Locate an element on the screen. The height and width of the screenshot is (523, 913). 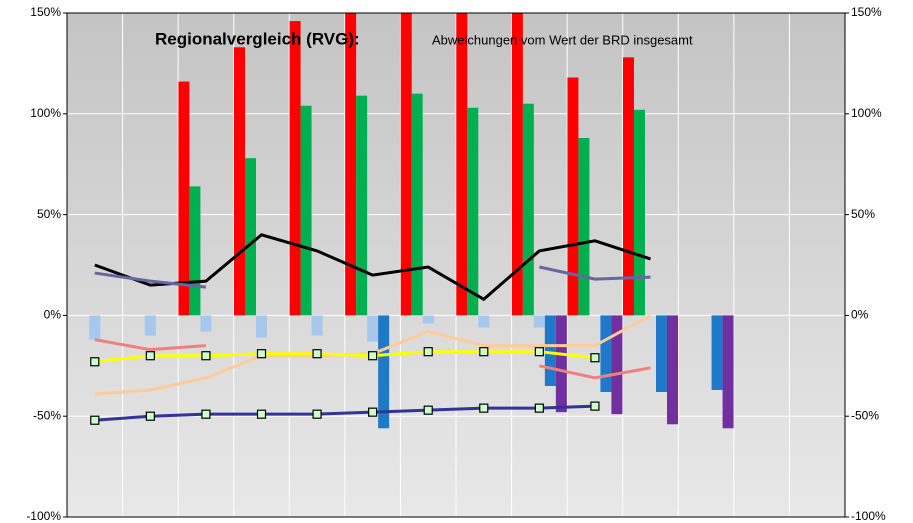
y-tick-label: 150% is located at coordinates (45, 12).